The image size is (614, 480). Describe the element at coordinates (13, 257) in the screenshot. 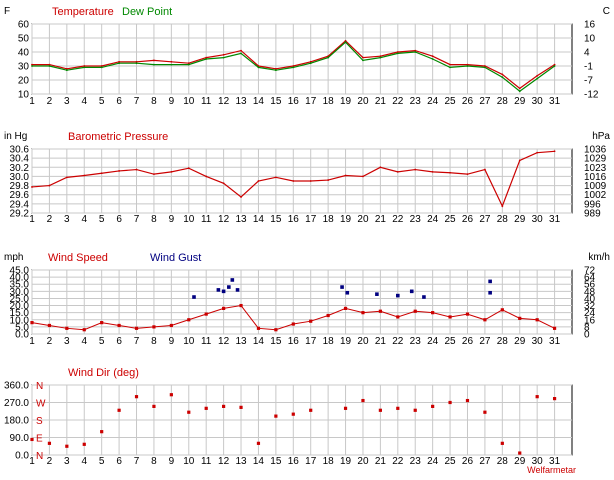

I see `left-unit-label: mph` at that location.